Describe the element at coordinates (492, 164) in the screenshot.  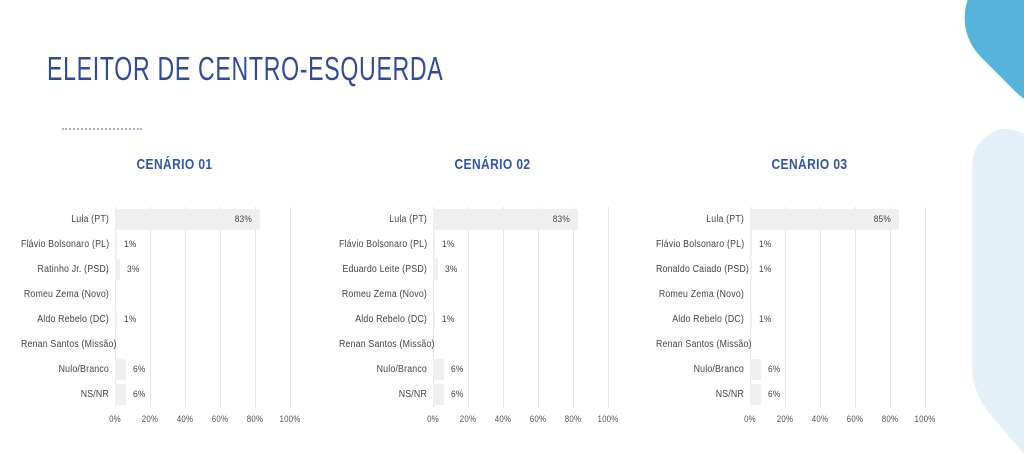
I see `chart-title: CENÁRIO 02` at that location.